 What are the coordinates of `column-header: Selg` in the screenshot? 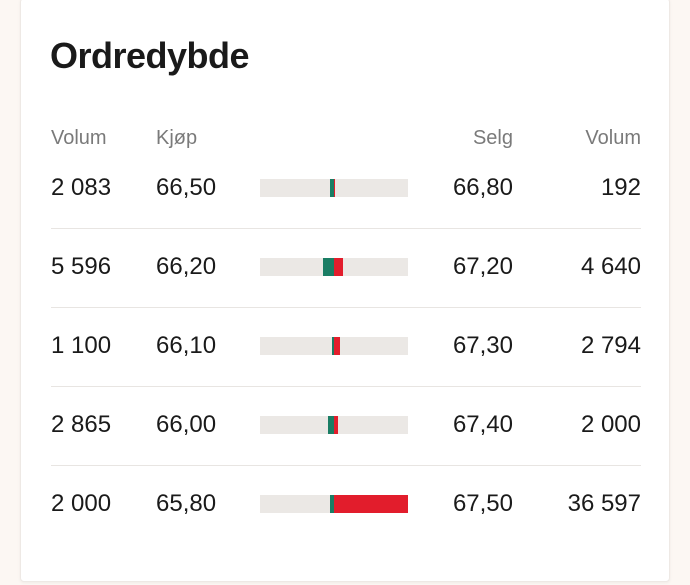 It's located at (492, 138).